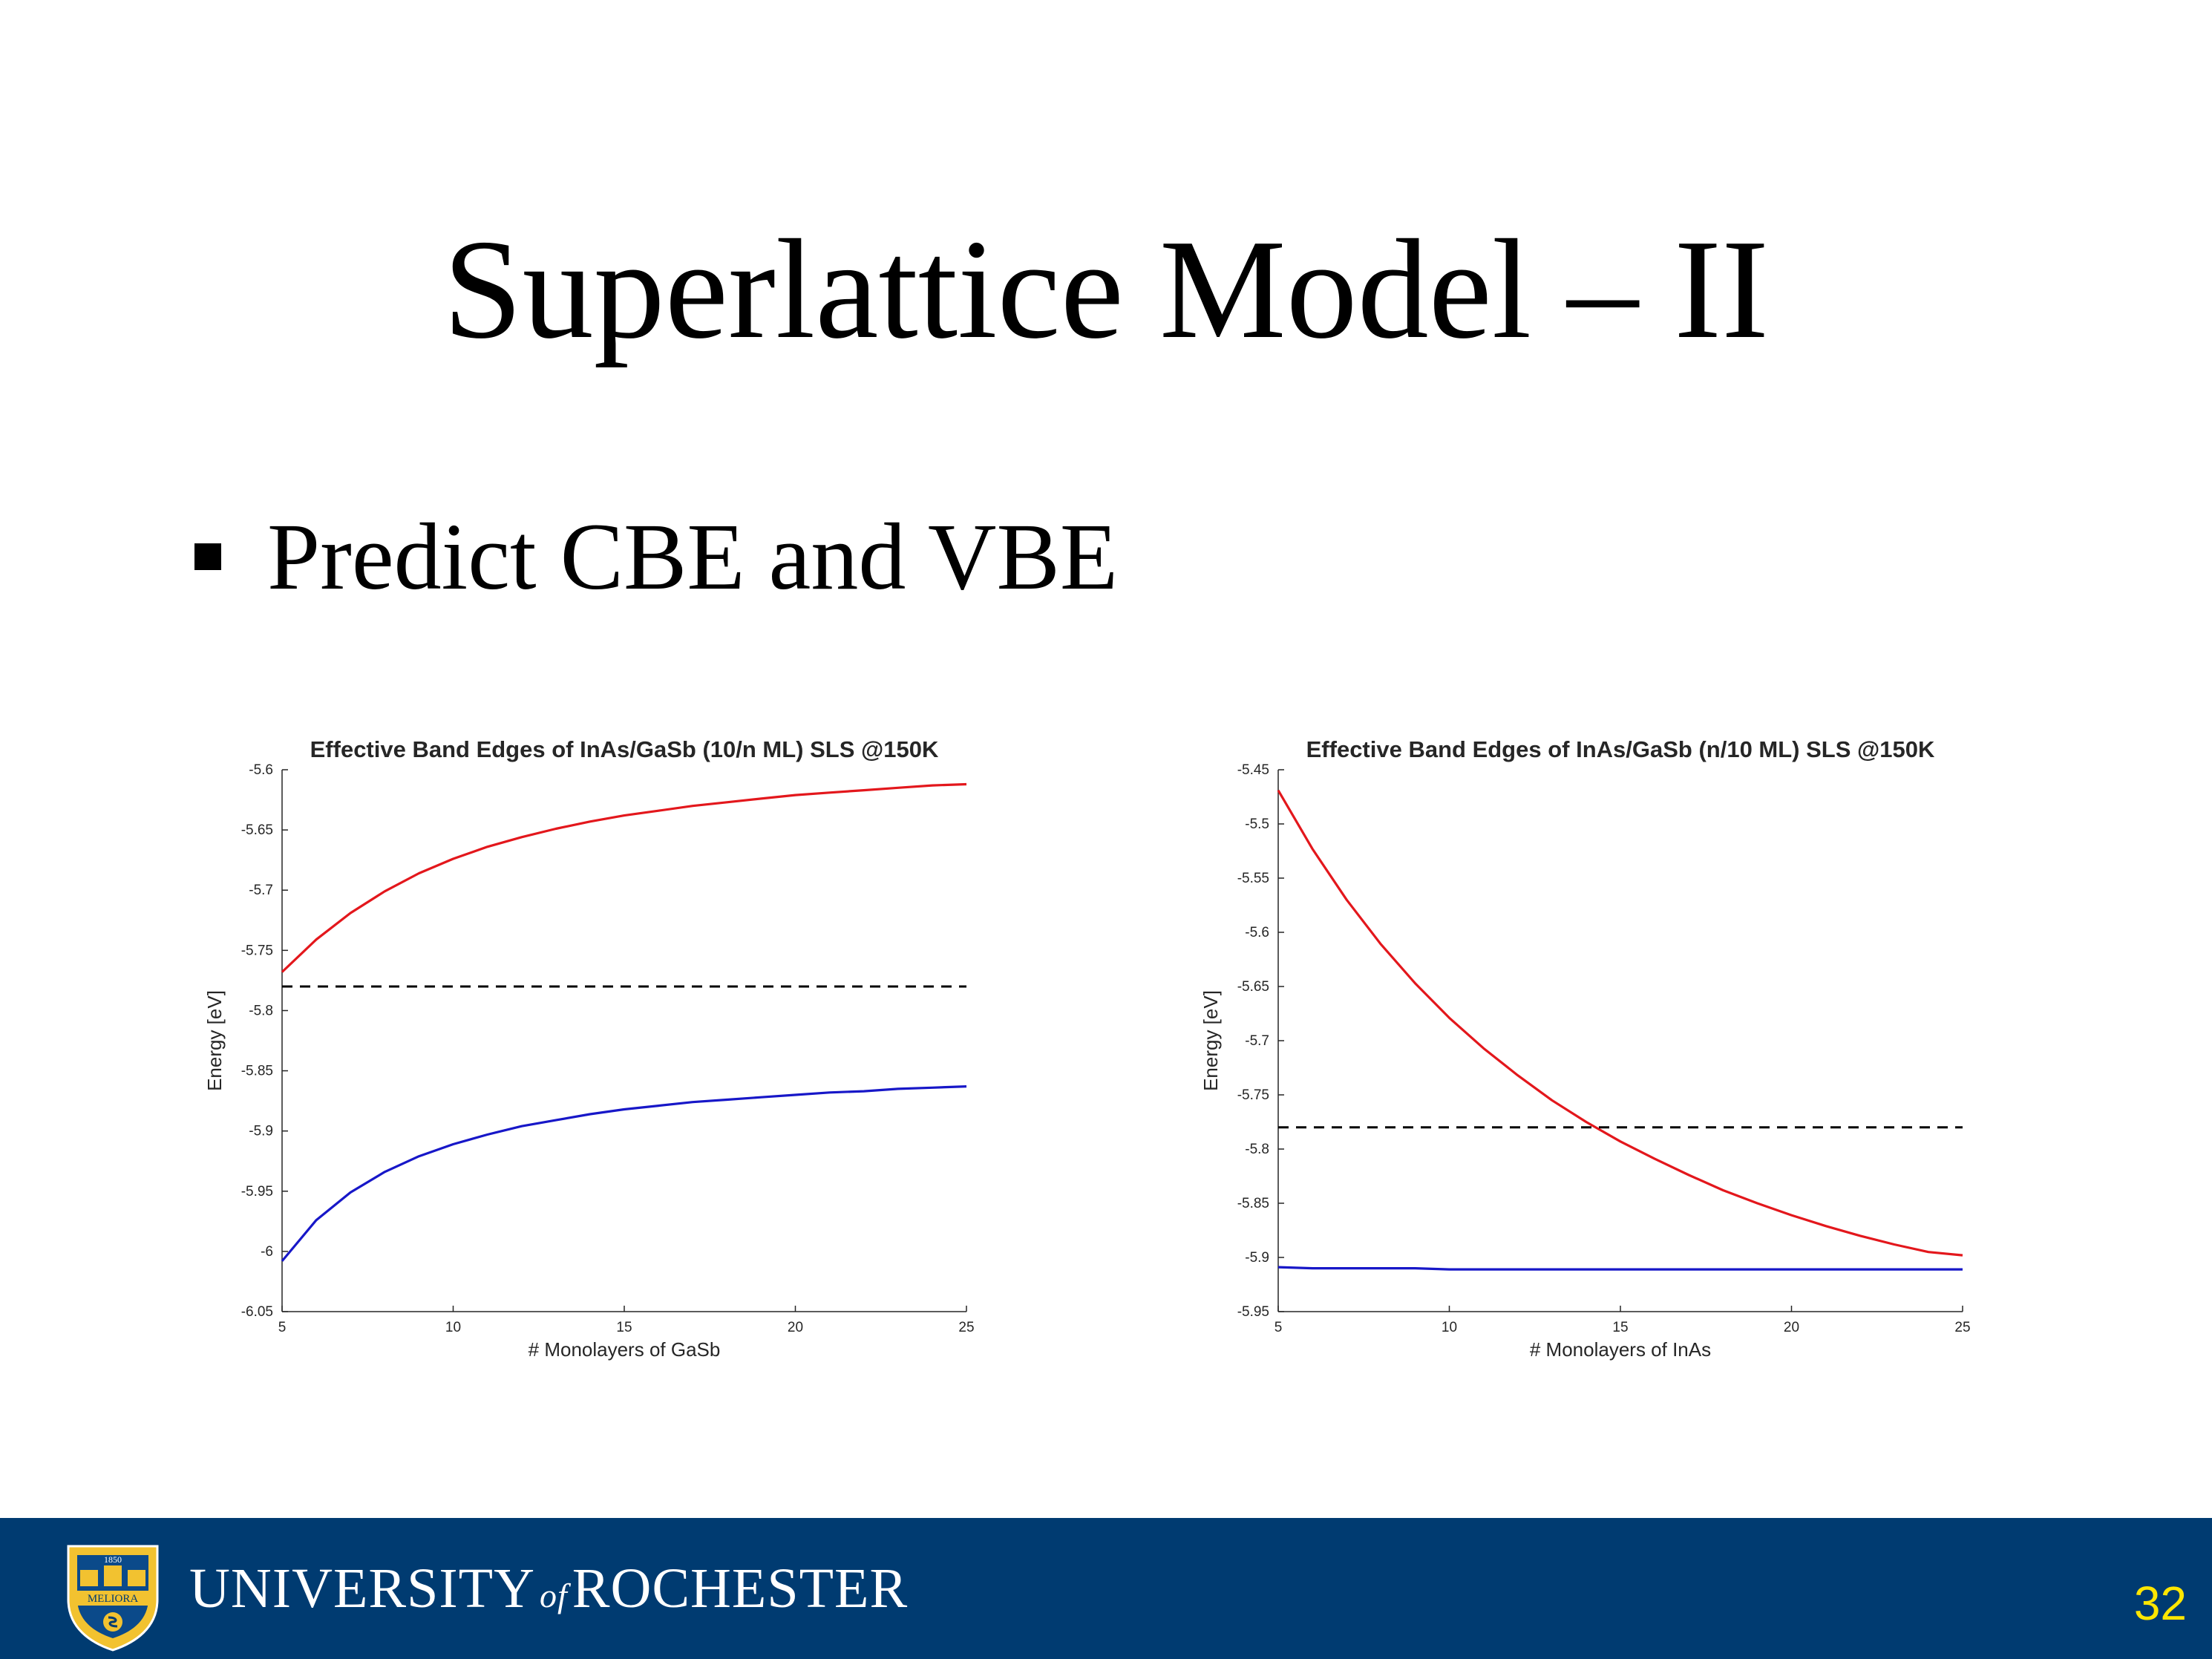 Image resolution: width=2212 pixels, height=1659 pixels. I want to click on y-tick-label: -5.5, so click(1257, 824).